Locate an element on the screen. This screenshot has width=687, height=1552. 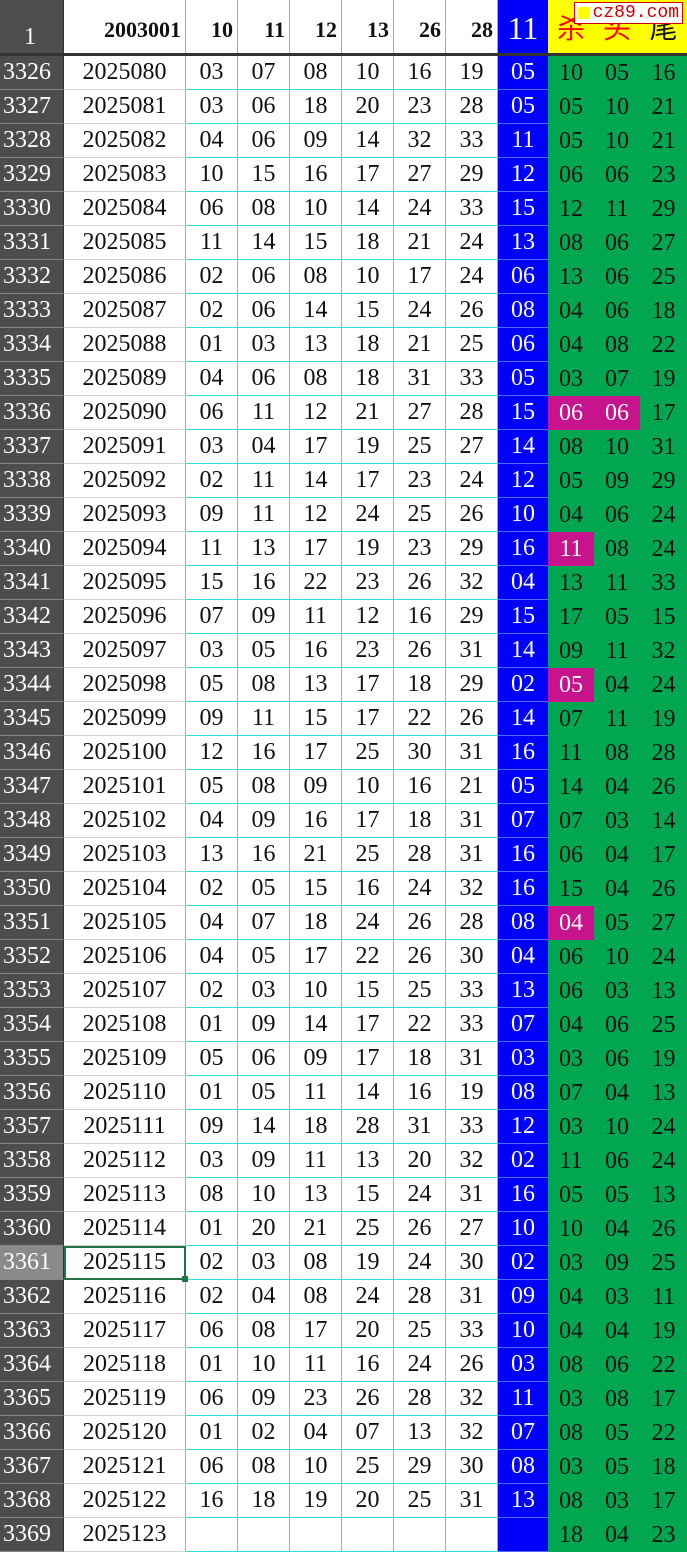
number-cell: 03 is located at coordinates (212, 447).